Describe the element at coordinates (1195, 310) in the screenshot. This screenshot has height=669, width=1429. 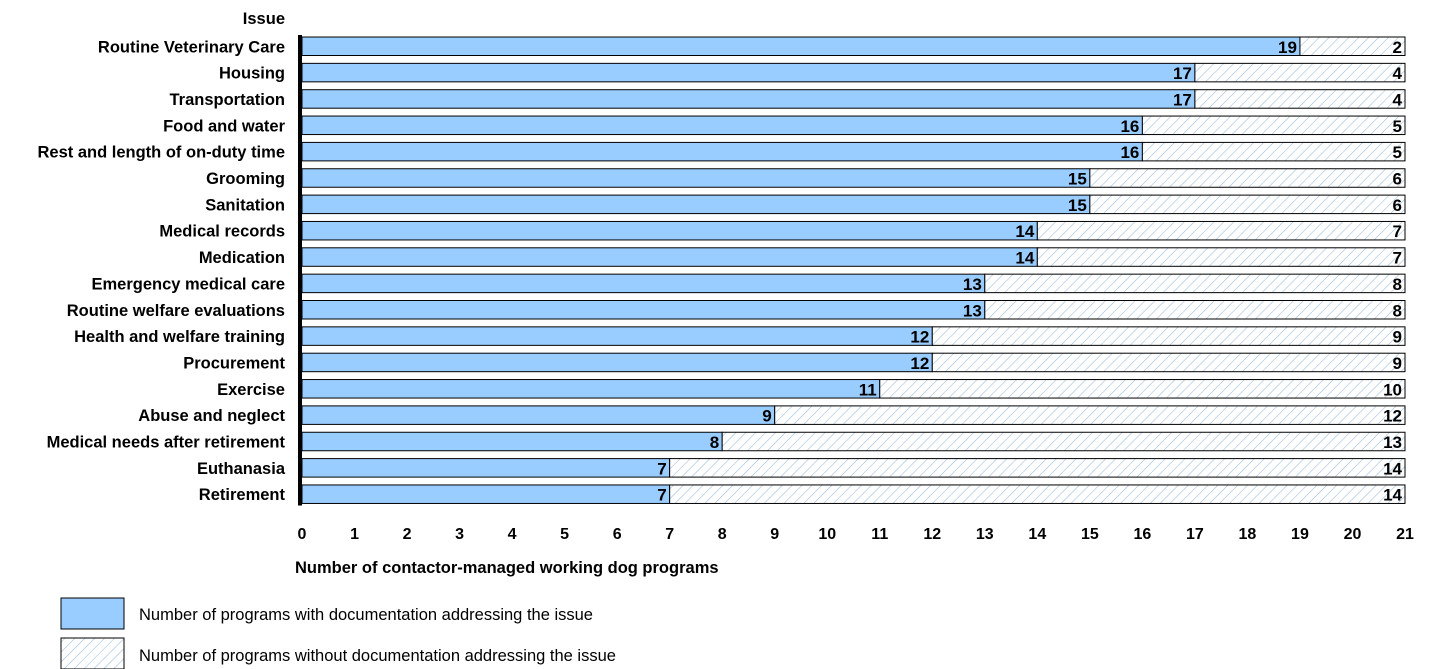
I see `bar-without-documentation-routine-welfare-evaluations` at that location.